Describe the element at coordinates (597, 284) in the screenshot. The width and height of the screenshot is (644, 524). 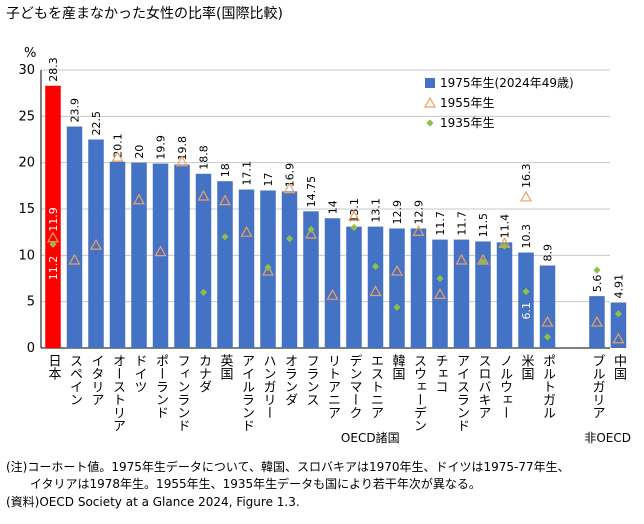
I see `bar-value-label: 5.6` at that location.